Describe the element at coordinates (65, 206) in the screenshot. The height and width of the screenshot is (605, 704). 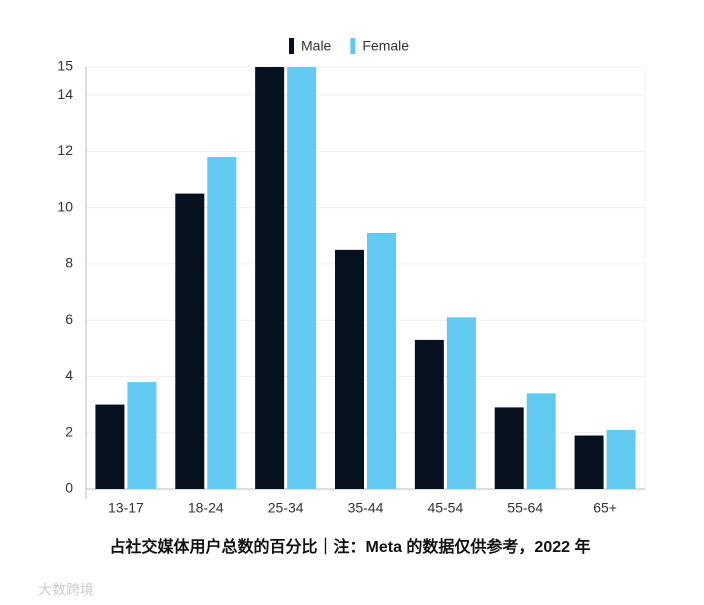
I see `y-tick-label: 10` at that location.